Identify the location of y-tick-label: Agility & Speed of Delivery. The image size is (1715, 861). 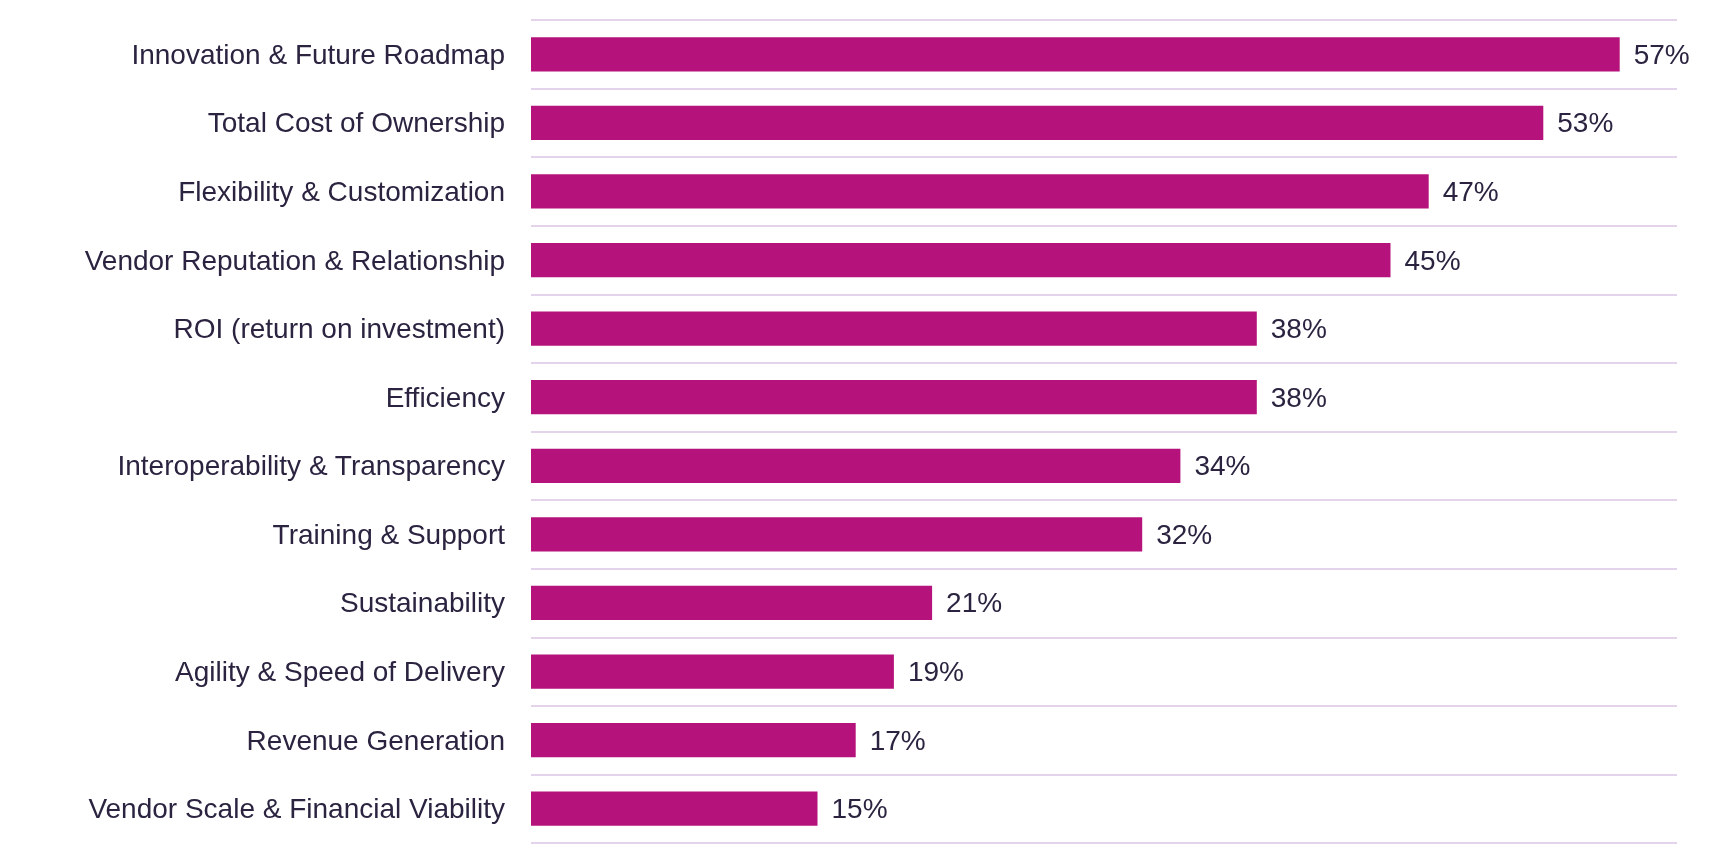
(340, 672).